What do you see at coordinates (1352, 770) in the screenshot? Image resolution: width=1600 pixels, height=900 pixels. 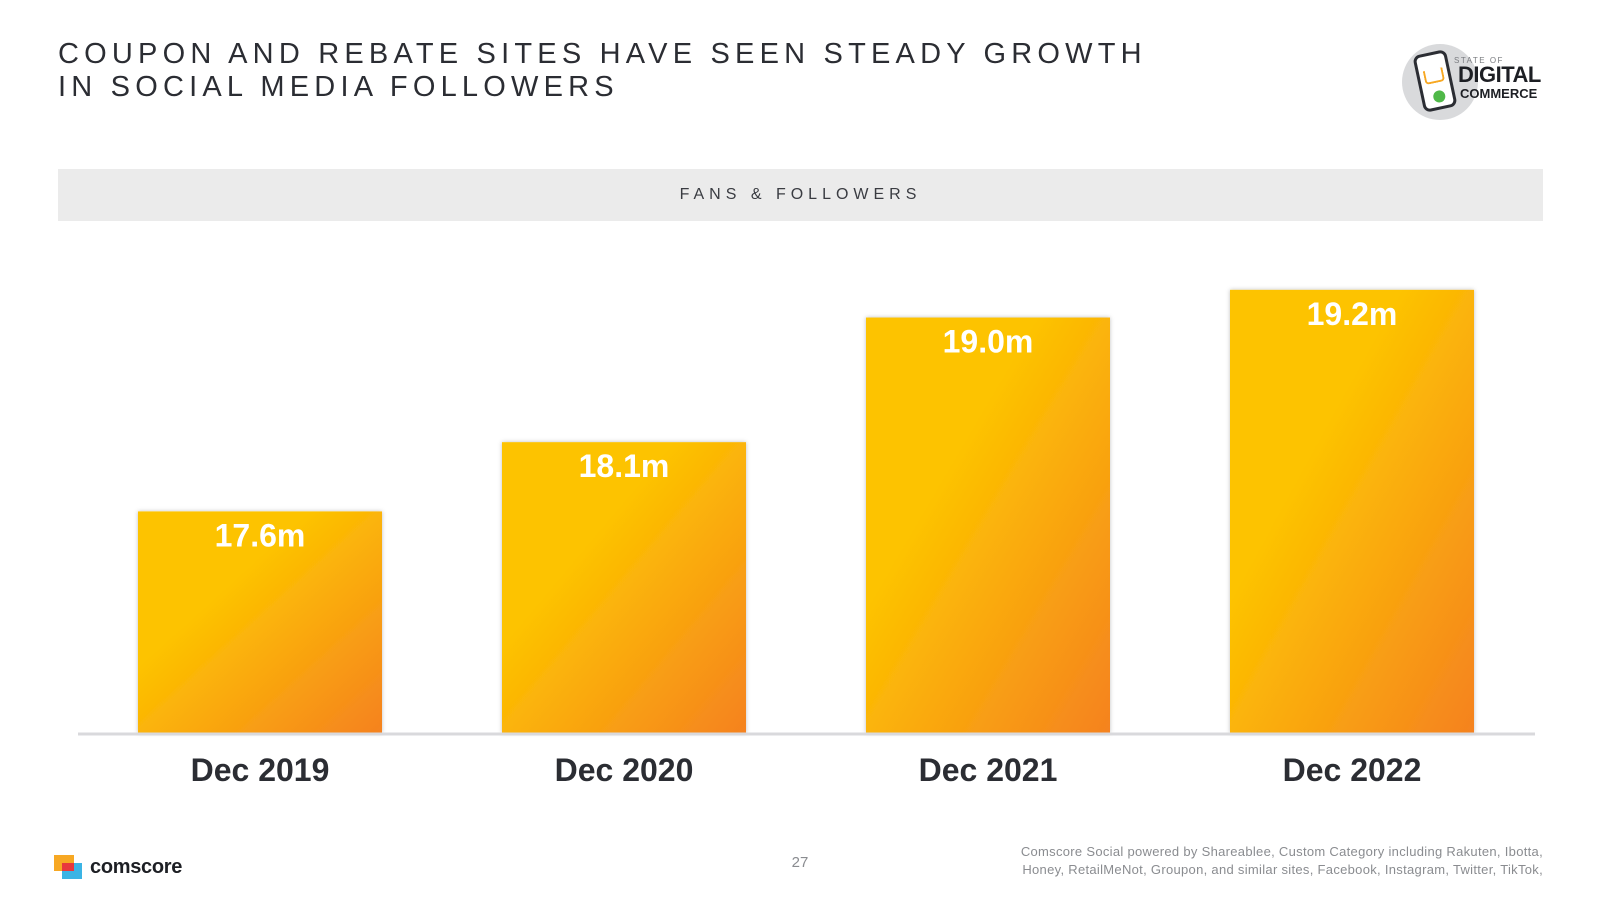 I see `x-tick-label: Dec 2022` at bounding box center [1352, 770].